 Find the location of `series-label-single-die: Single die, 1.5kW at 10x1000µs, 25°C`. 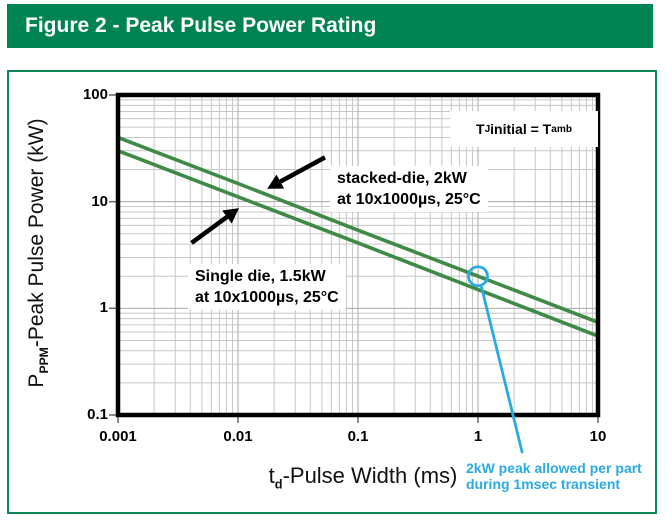

series-label-single-die: Single die, 1.5kW at 10x1000µs, 25°C is located at coordinates (267, 287).